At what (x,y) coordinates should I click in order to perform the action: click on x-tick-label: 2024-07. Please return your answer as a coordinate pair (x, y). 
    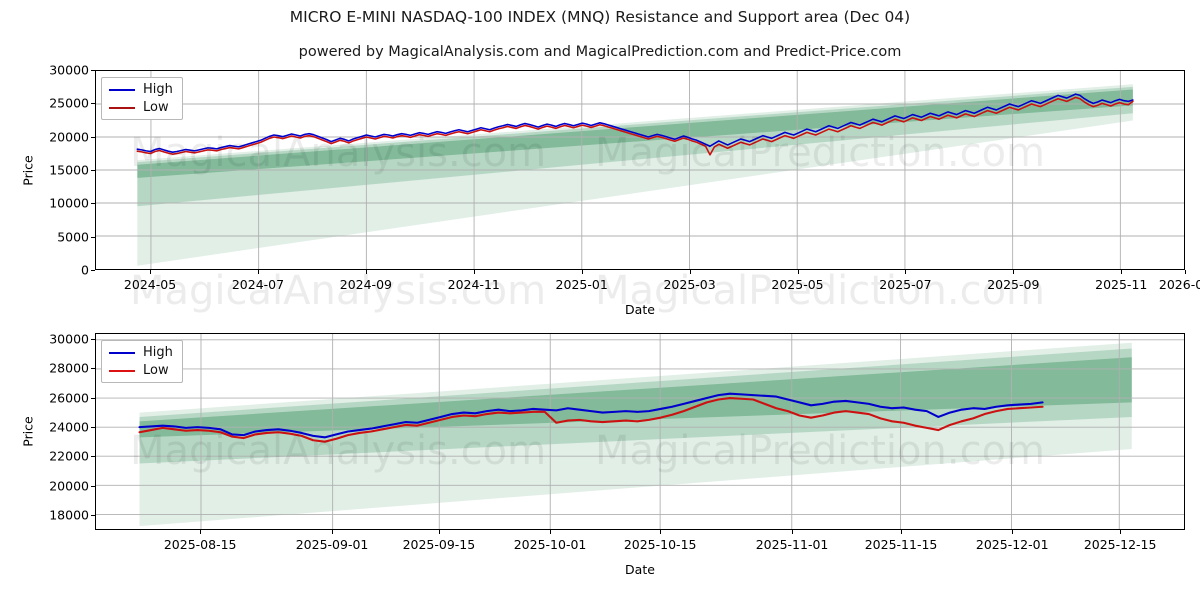
    Looking at the image, I should click on (258, 284).